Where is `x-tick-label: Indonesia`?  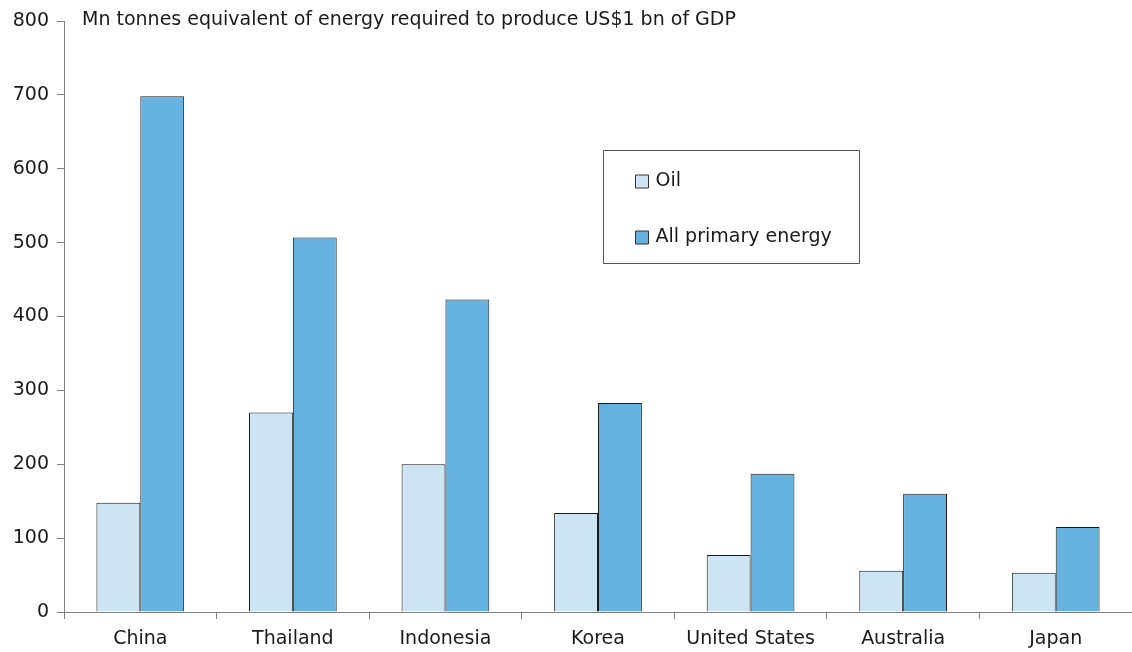 x-tick-label: Indonesia is located at coordinates (445, 637).